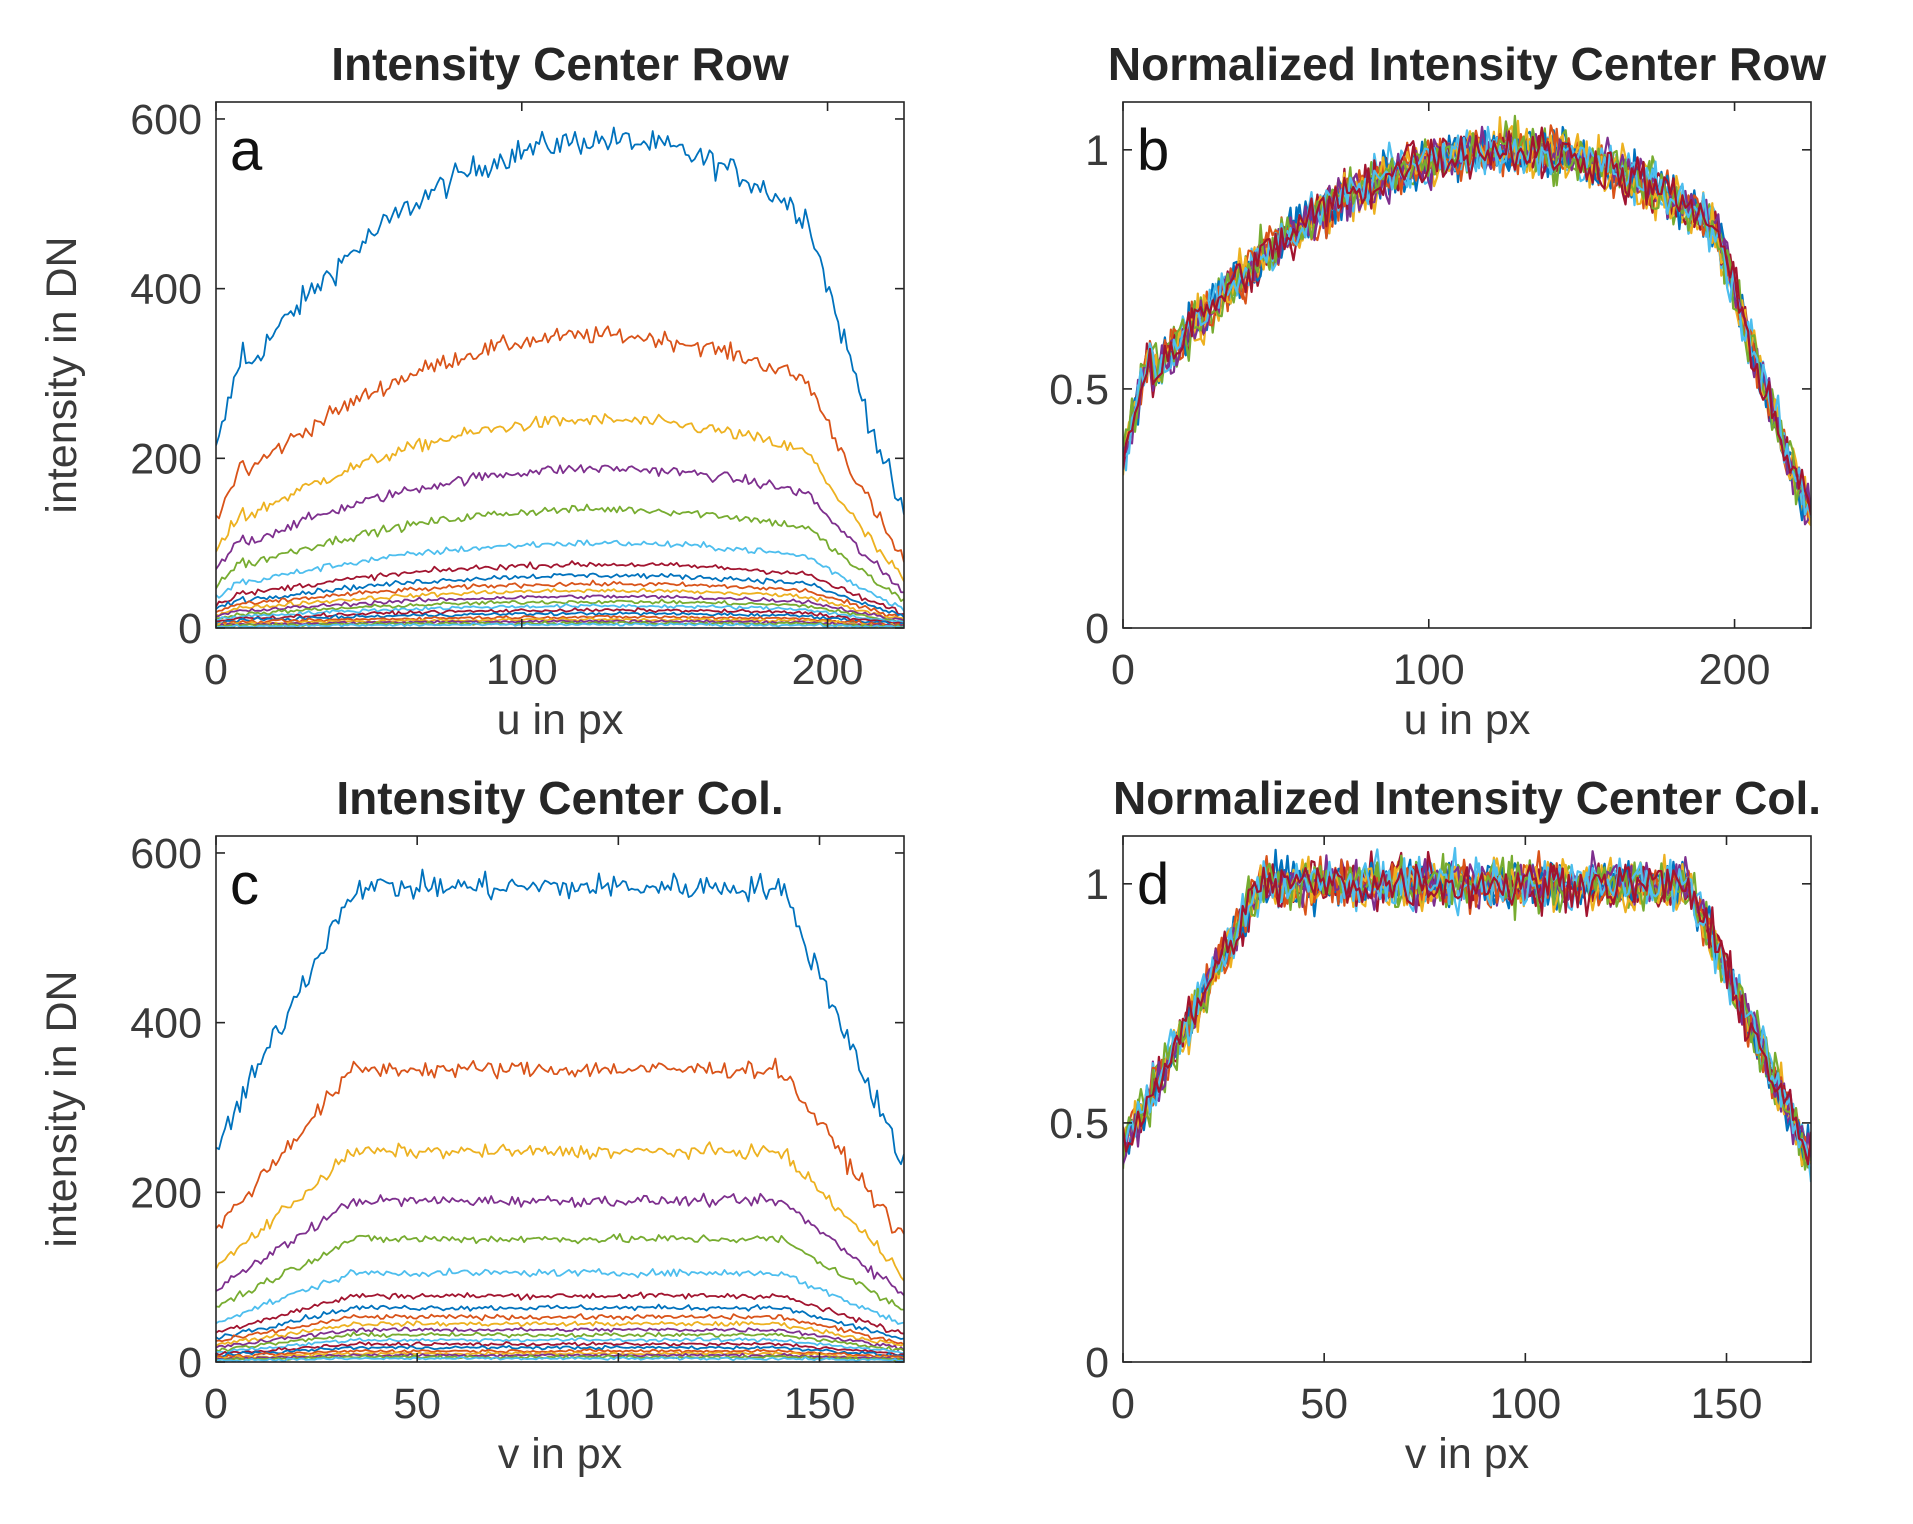 The width and height of the screenshot is (1913, 1524). I want to click on panel-letter: c, so click(244, 884).